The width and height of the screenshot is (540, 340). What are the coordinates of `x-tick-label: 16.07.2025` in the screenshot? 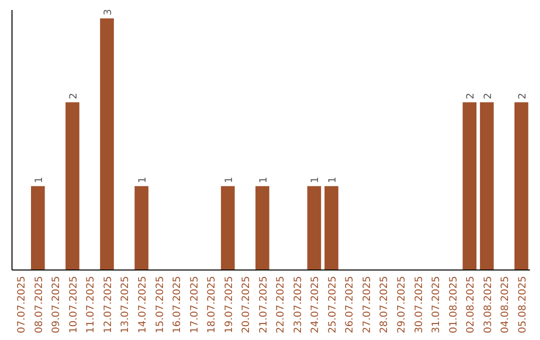 It's located at (178, 305).